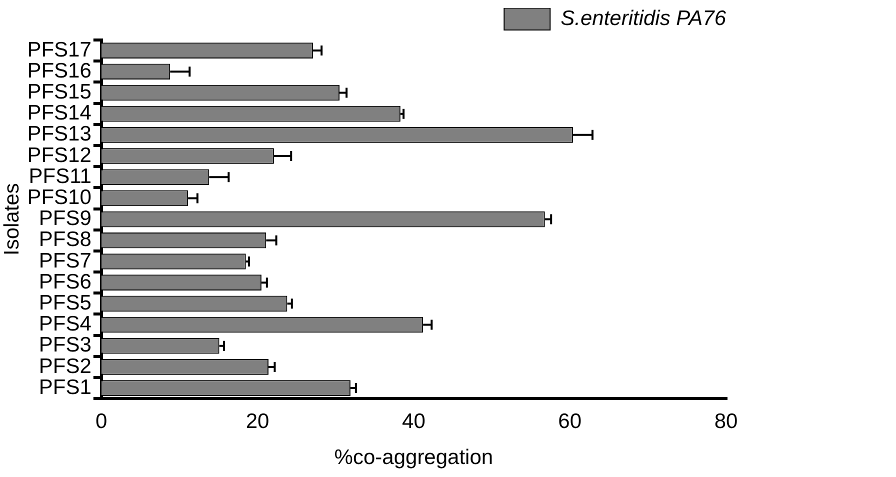 Image resolution: width=896 pixels, height=477 pixels. Describe the element at coordinates (414, 421) in the screenshot. I see `x-tick-label: 40` at that location.